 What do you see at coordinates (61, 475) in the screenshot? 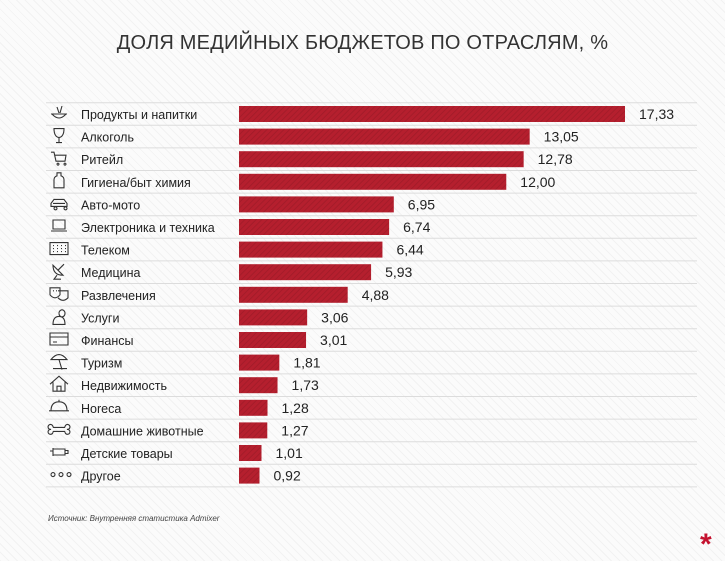
I see `dots-icon` at bounding box center [61, 475].